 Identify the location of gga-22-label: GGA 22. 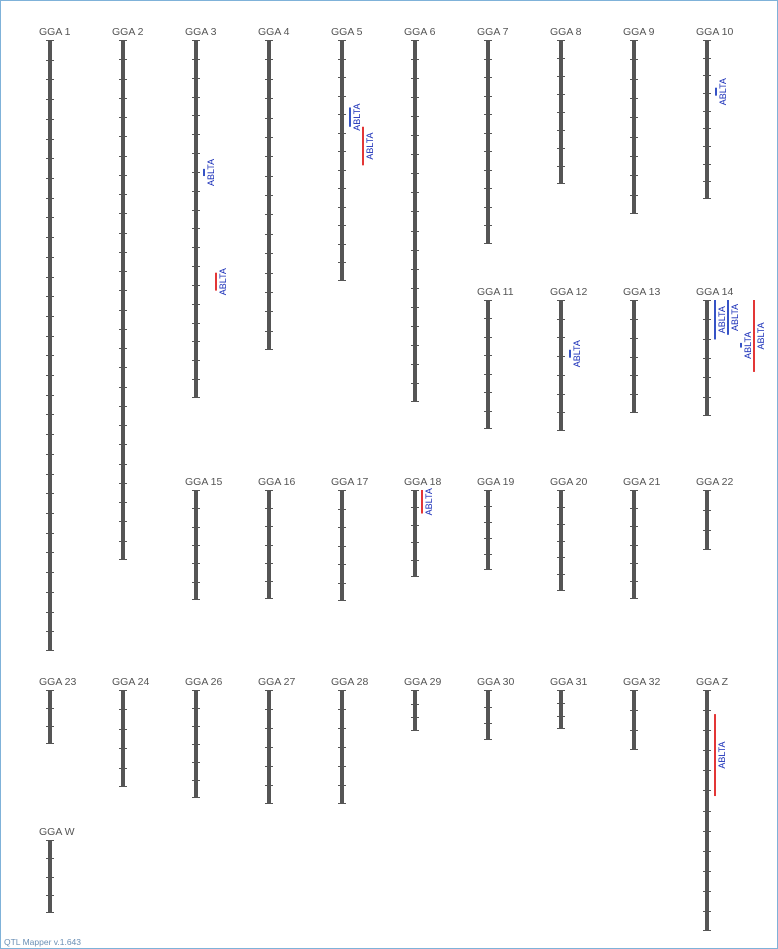
(715, 482).